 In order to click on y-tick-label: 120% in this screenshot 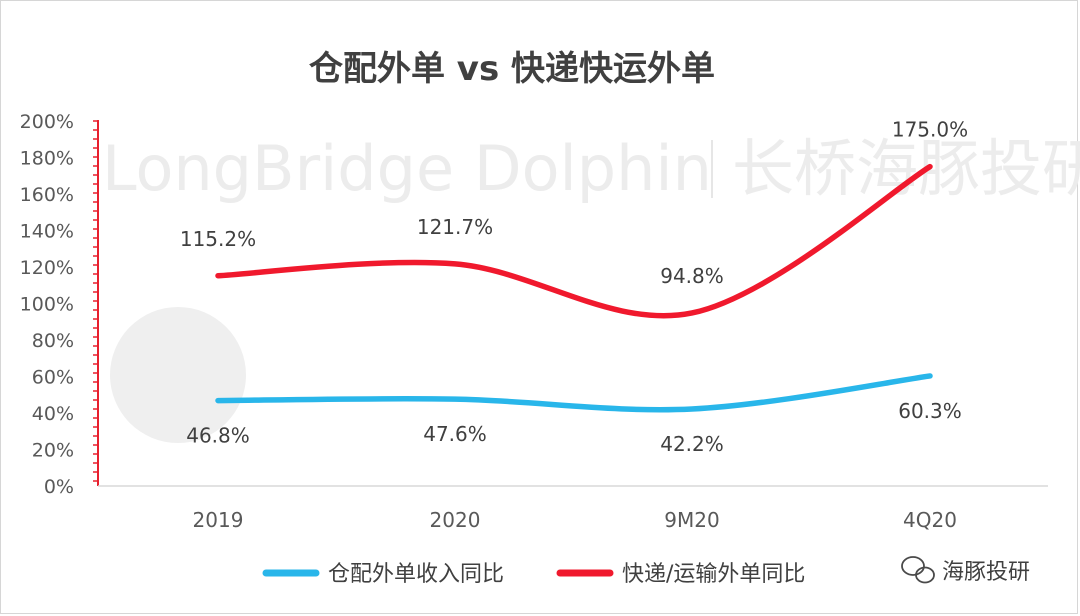, I will do `click(47, 268)`.